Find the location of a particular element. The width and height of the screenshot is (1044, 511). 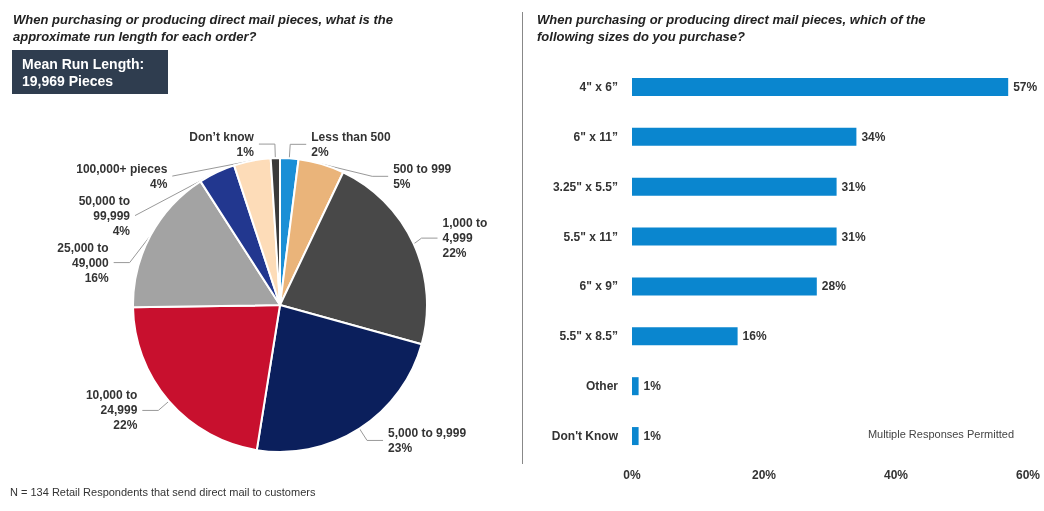

x-tick-label: 0% is located at coordinates (632, 475).